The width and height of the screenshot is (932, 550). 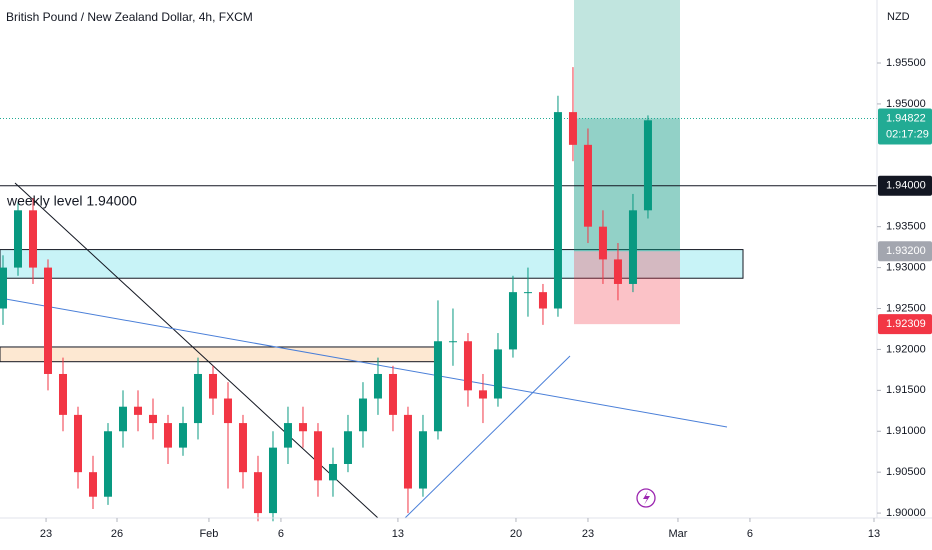 I want to click on y-tick-label: 1.90000, so click(x=906, y=513).